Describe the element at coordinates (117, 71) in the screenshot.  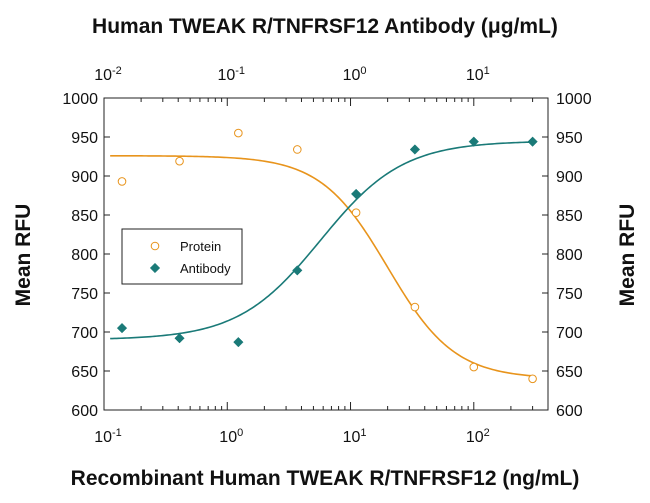
I see `top-x-tick-label-exponent: -2` at that location.